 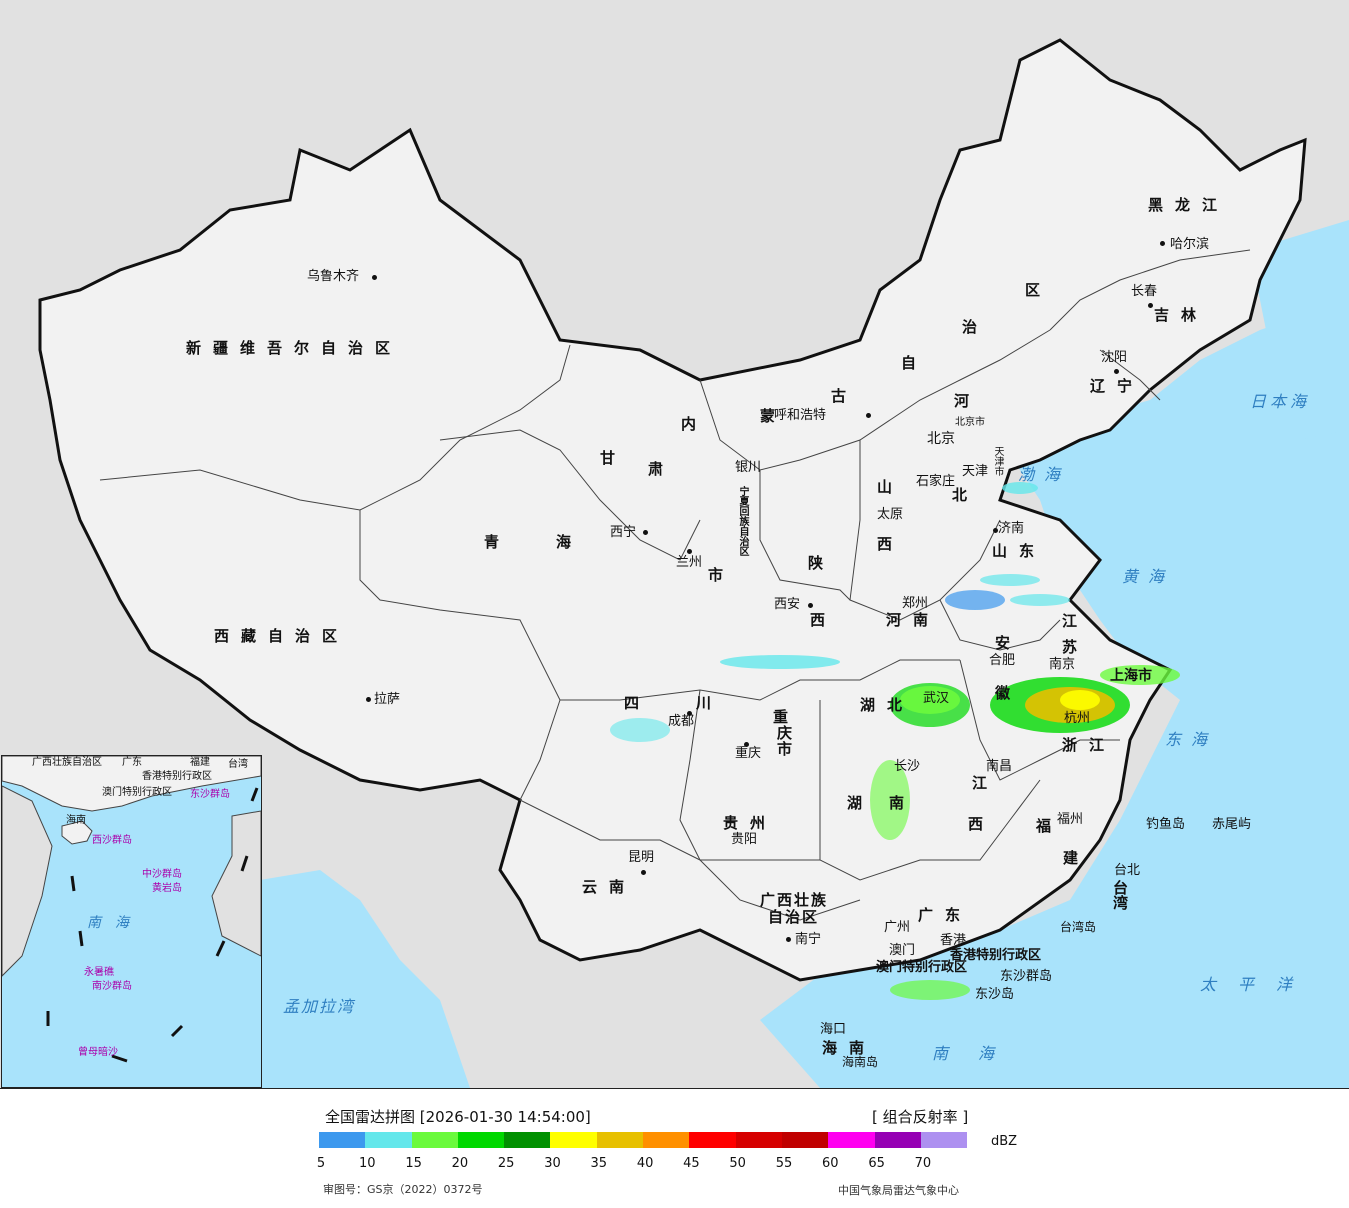 What do you see at coordinates (112, 840) in the screenshot?
I see `inset-label-xisha: 西沙群岛` at bounding box center [112, 840].